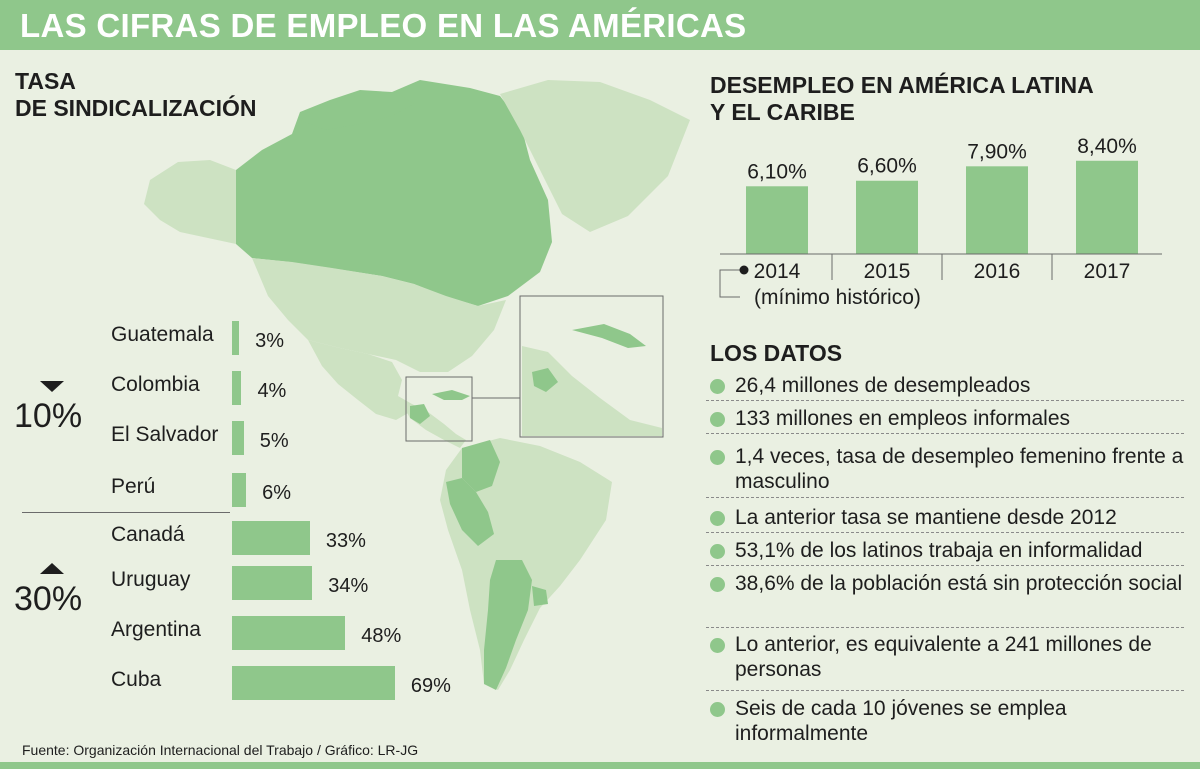 This screenshot has width=1200, height=769. What do you see at coordinates (148, 534) in the screenshot?
I see `bar-category-label: Canadá` at bounding box center [148, 534].